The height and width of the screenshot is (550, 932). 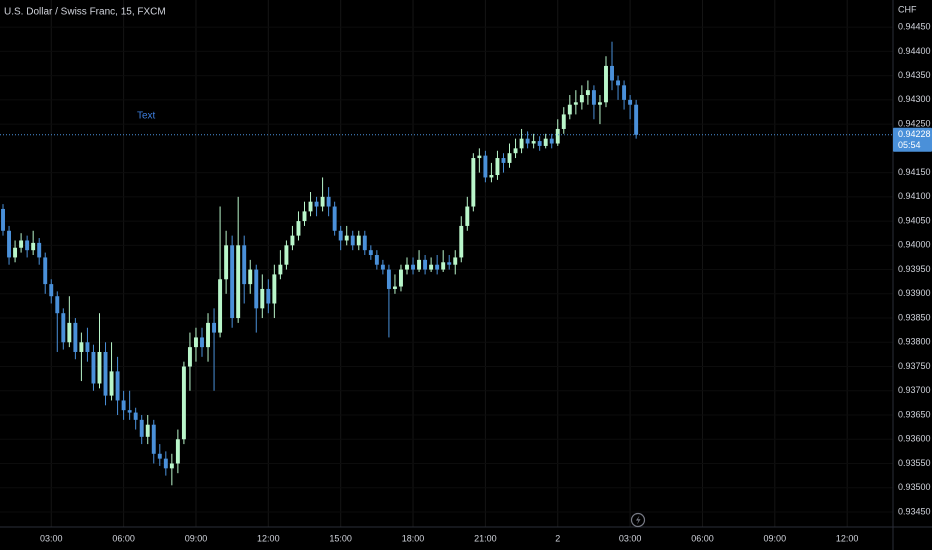 I want to click on y-tick-label: 0.94100, so click(x=914, y=196).